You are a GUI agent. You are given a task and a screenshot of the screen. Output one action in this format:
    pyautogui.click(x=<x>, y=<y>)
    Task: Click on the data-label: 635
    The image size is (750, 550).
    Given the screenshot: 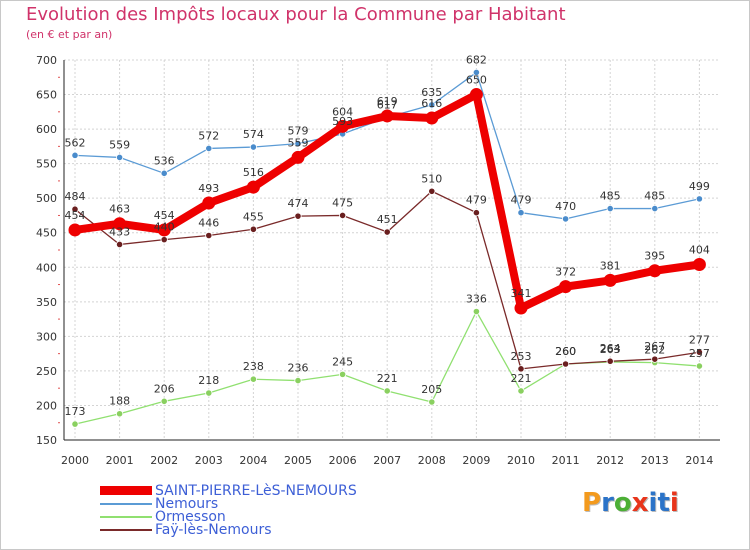 What is the action you would take?
    pyautogui.click(x=431, y=92)
    